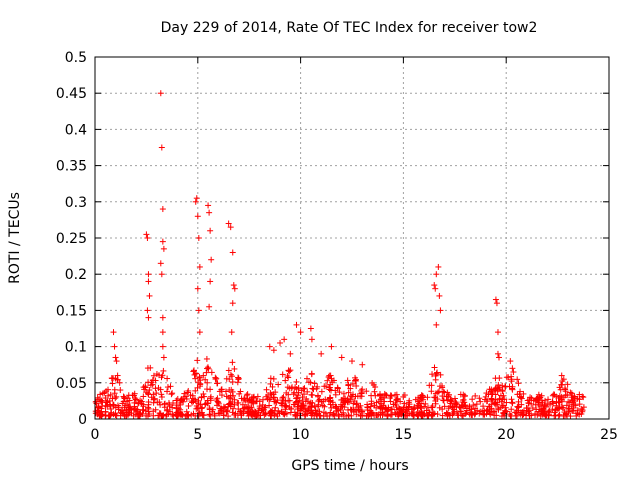 The image size is (640, 480). I want to click on y-tick-label: 0.05, so click(71, 384).